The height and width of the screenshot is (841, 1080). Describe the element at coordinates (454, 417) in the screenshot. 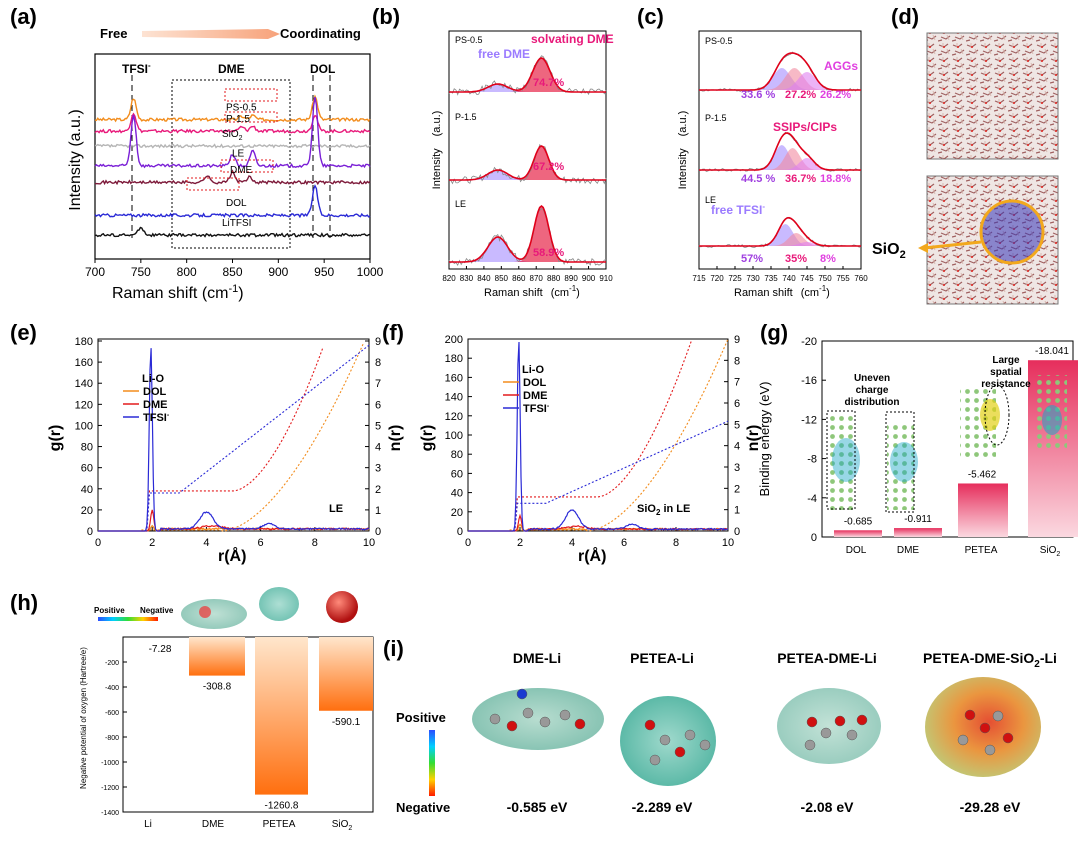

I see `f-ytick-label: 120` at that location.